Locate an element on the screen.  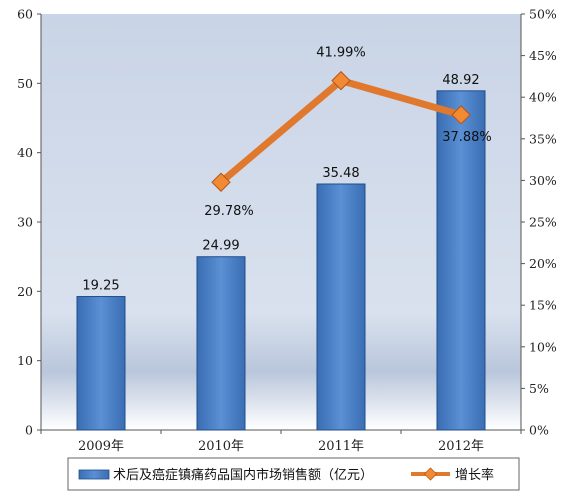
left-axis-ticks: 0 10 20 30 40 50 60 is located at coordinates (29, 222).